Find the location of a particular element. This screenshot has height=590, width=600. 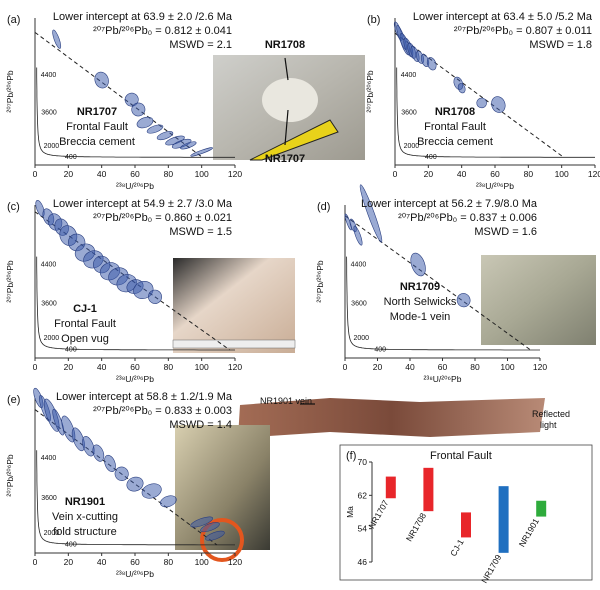

intercept-text: Lower intercept at 54.9 ± 2.7 /3.0 Ma is located at coordinates (143, 204).